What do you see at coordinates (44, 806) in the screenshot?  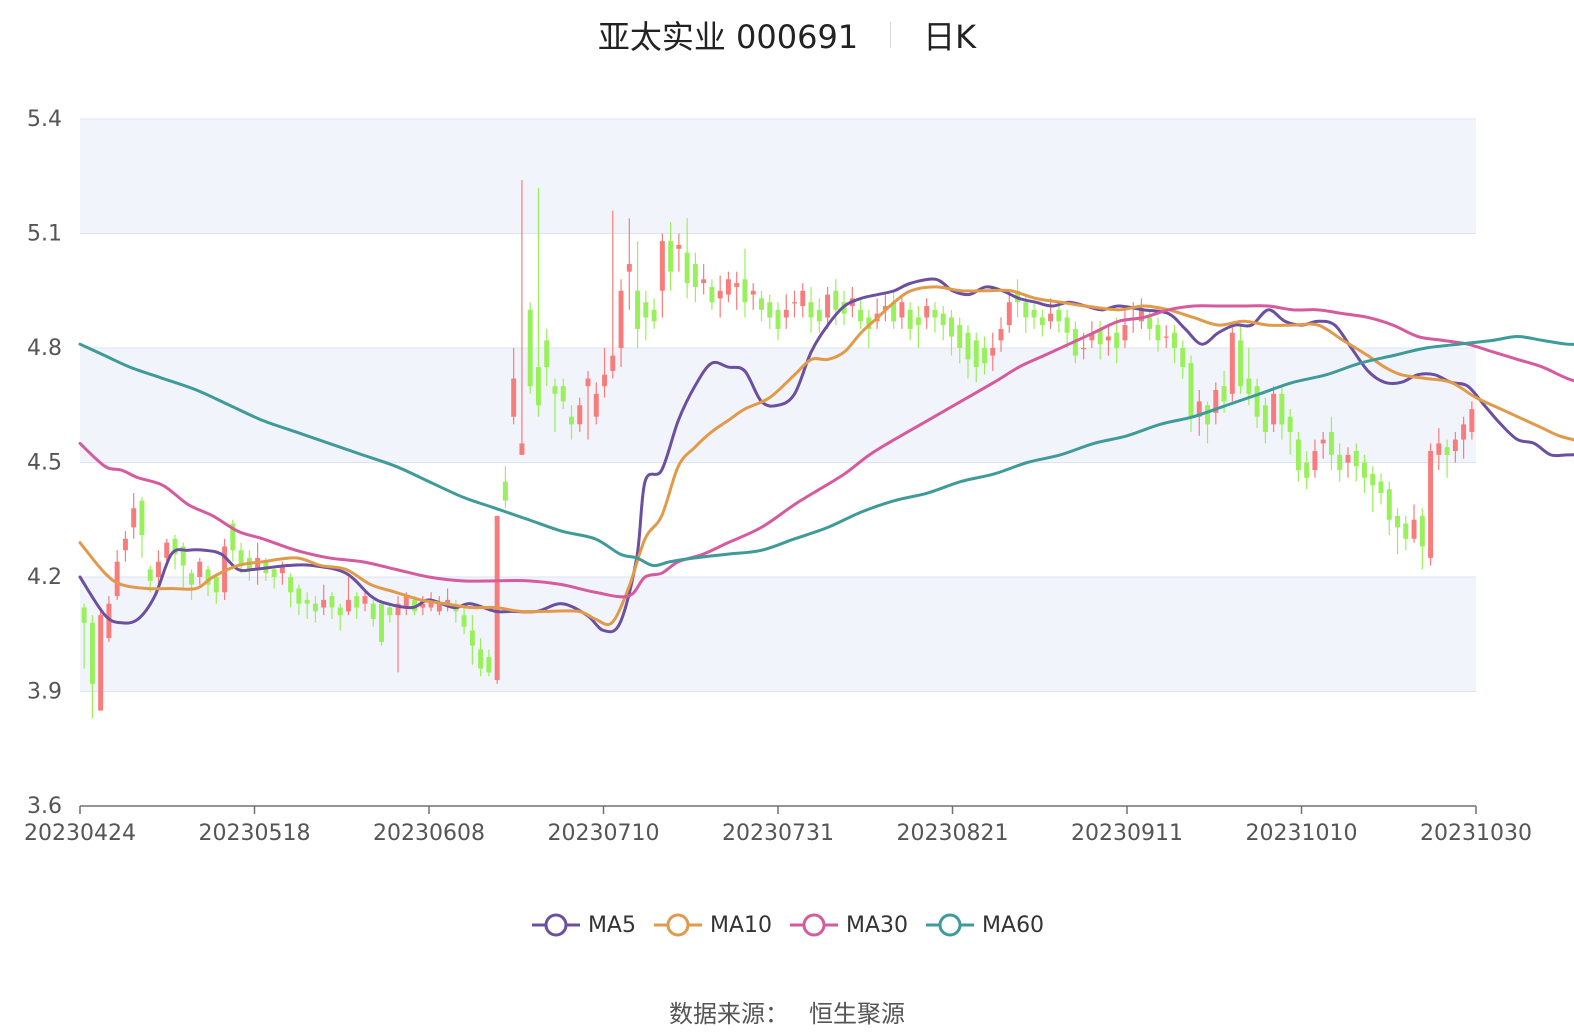 I see `y-tick-label: 3.6` at bounding box center [44, 806].